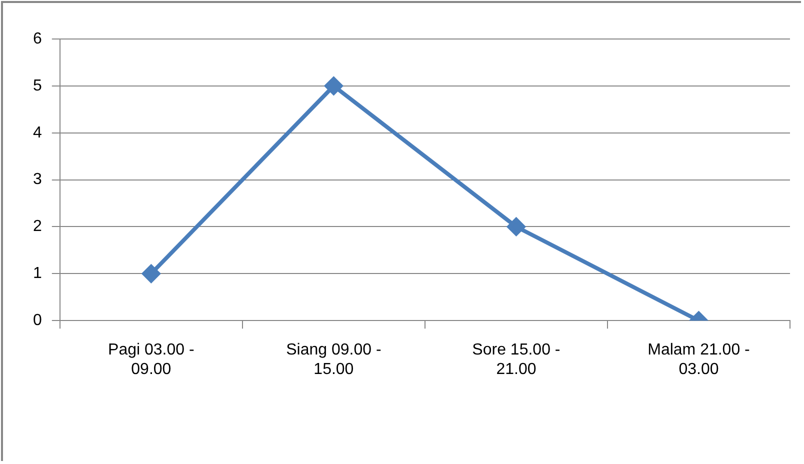 This screenshot has height=464, width=804. Describe the element at coordinates (37, 227) in the screenshot. I see `y-tick-label: 2` at that location.